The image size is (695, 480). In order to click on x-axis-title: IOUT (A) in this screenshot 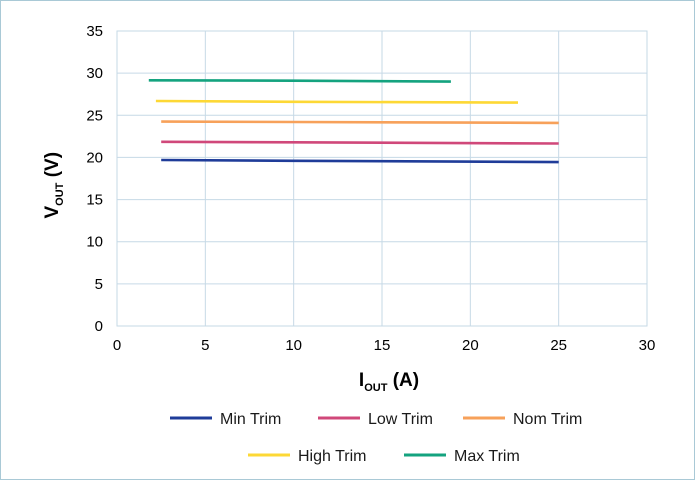, I will do `click(389, 382)`.